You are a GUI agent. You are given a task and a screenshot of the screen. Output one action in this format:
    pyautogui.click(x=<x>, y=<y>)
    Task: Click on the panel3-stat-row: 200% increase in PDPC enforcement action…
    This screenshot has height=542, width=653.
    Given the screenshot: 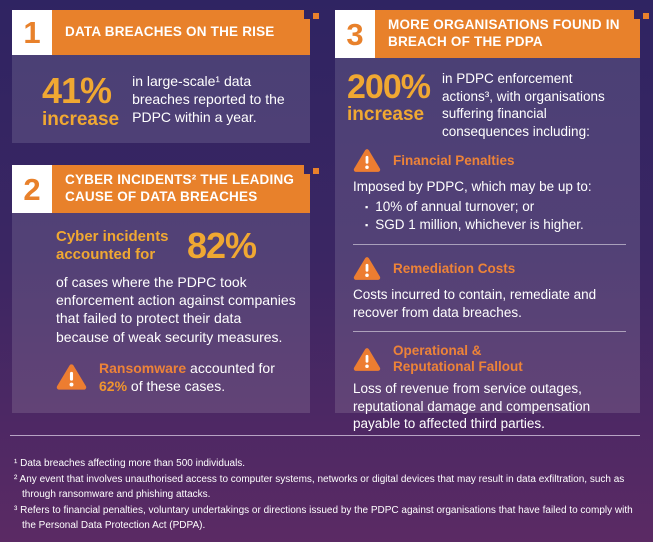 What is the action you would take?
    pyautogui.click(x=486, y=105)
    